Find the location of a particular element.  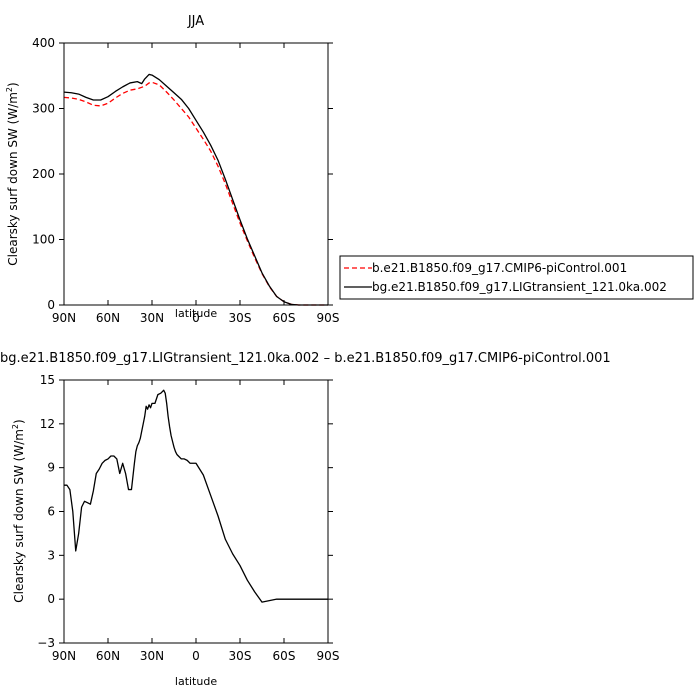

legend-box is located at coordinates (516, 277).